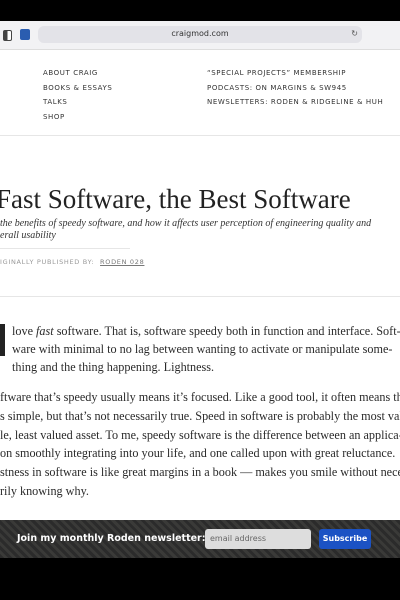 The image size is (400, 600). I want to click on nav-link: ABOUT CRAIG, so click(70, 73).